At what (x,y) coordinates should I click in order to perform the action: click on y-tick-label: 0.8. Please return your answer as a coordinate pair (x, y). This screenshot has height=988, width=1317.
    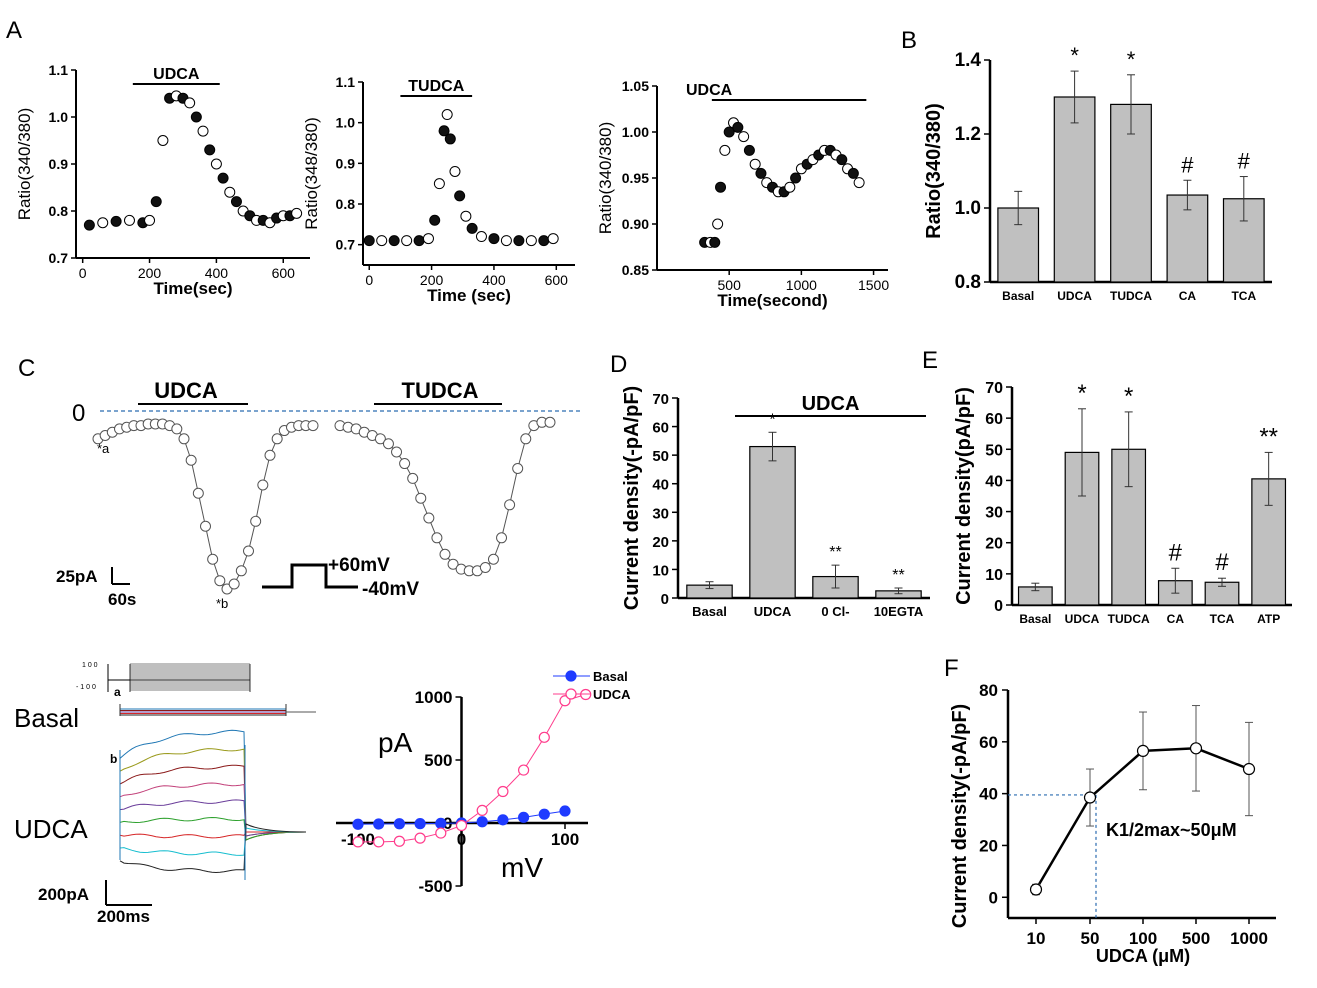
    Looking at the image, I should click on (59, 211).